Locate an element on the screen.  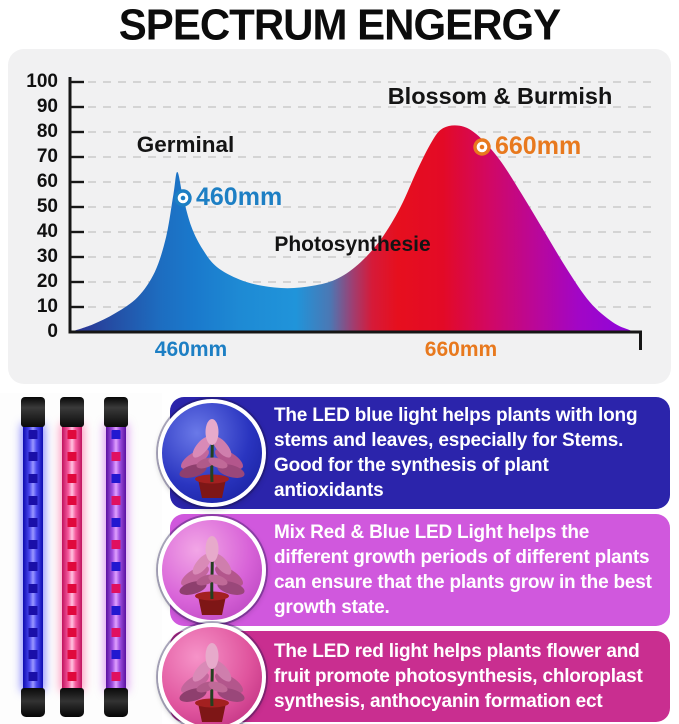
y-tick-label: 40 is located at coordinates (47, 231).